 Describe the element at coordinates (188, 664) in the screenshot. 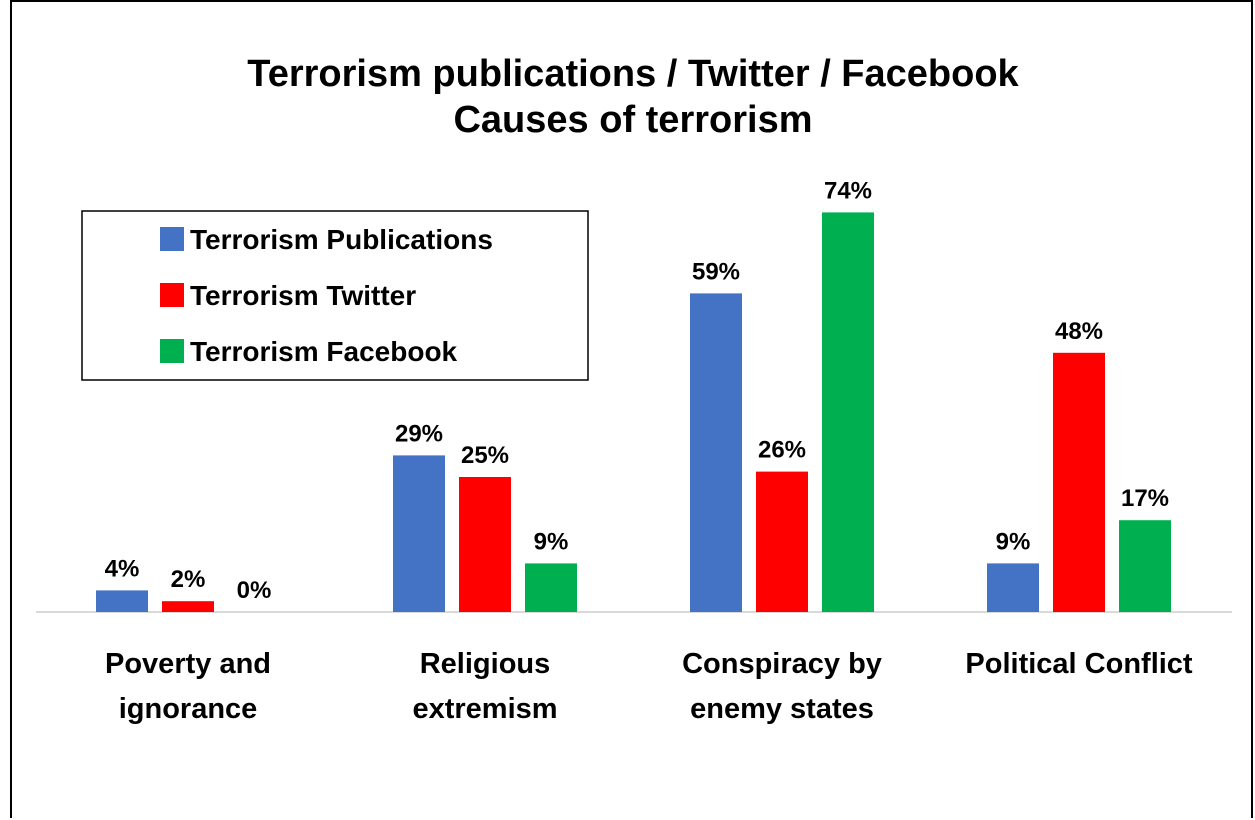

I see `category-label-1-1: Poverty and` at that location.